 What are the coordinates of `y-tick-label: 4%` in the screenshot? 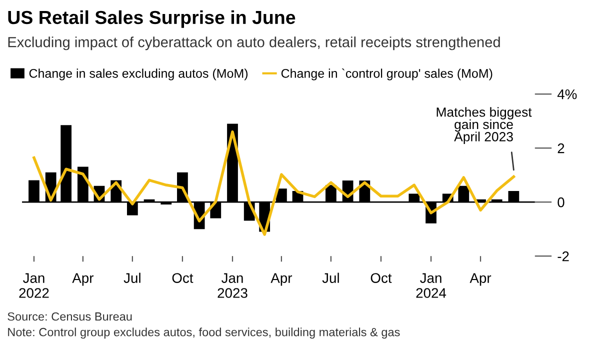 It's located at (567, 94).